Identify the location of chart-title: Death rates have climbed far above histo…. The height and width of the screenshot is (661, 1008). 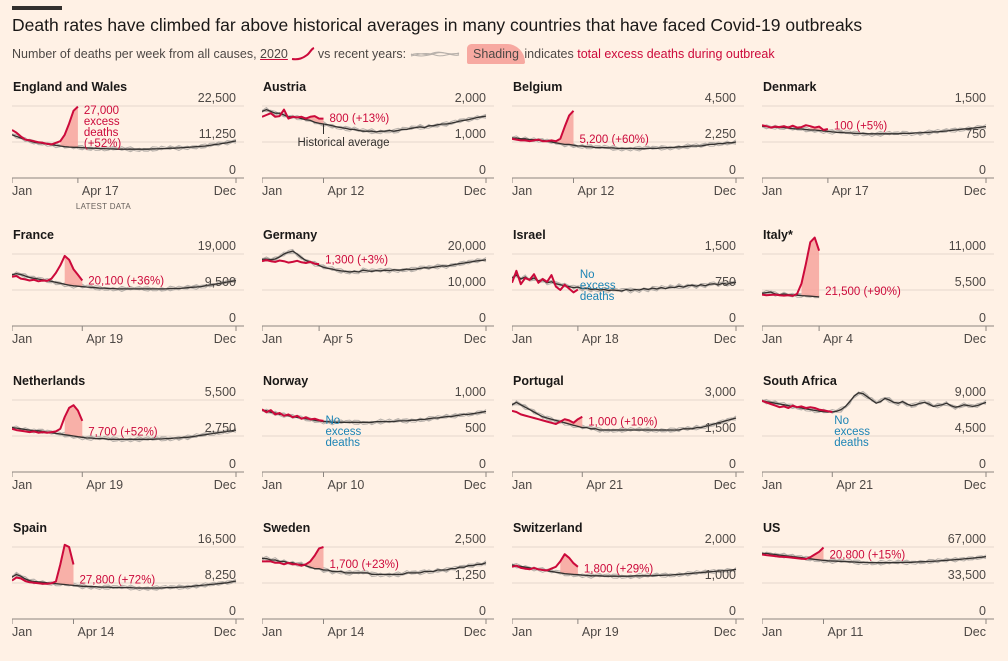
(437, 25).